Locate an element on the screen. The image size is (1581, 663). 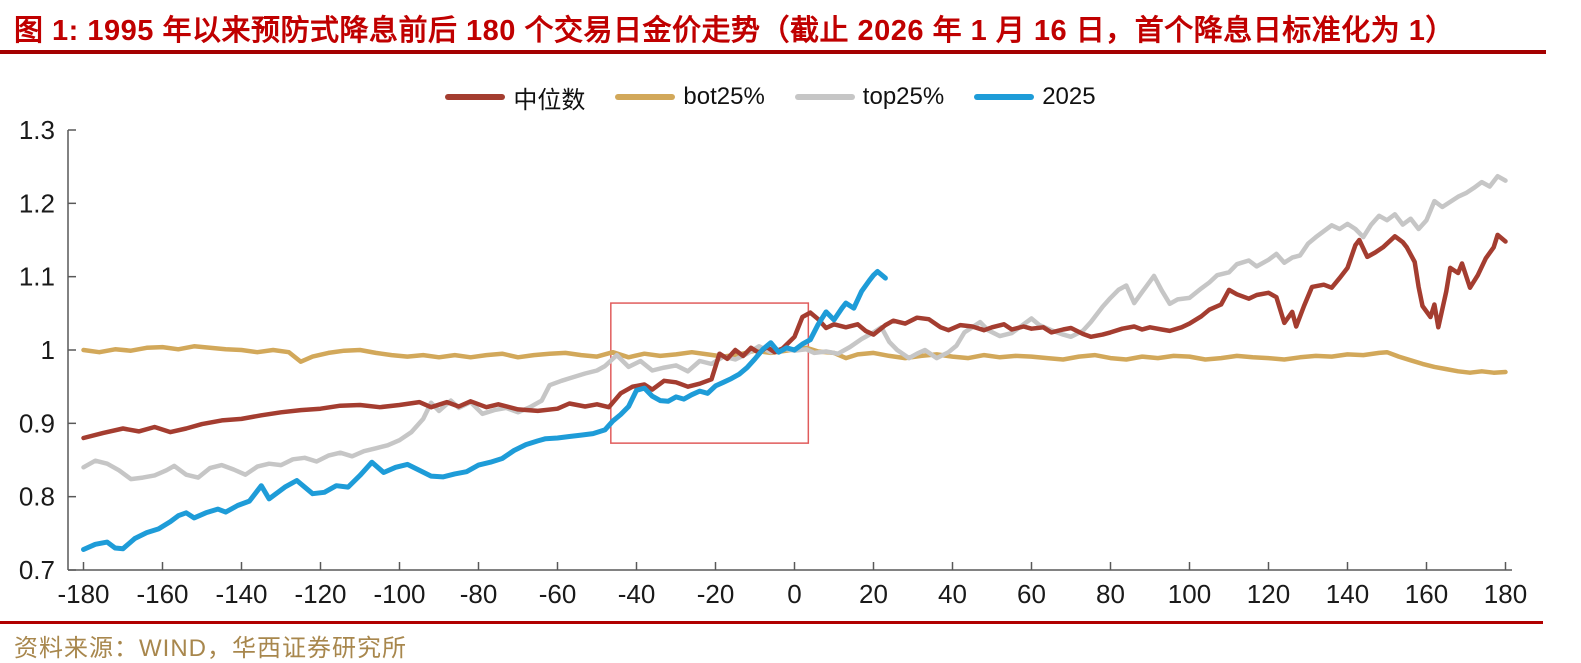
highlight-box is located at coordinates (710, 373).